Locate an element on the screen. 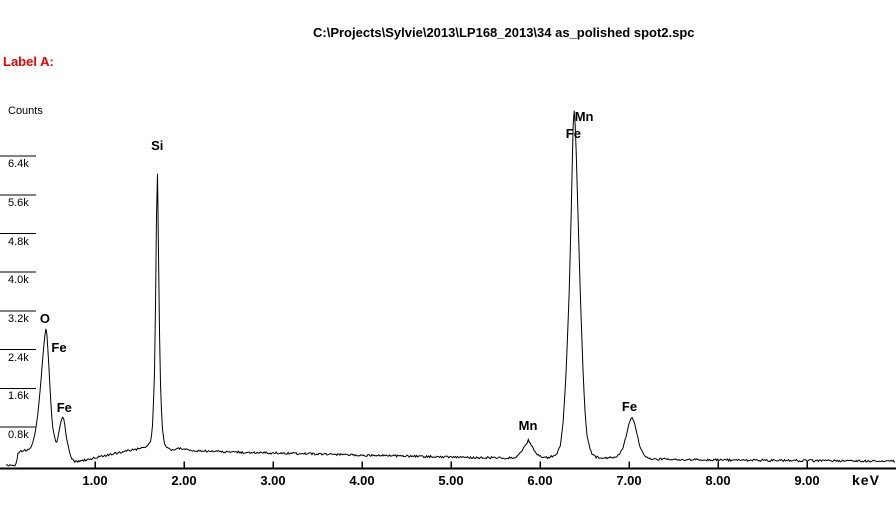 This screenshot has height=521, width=896. x-tick-label: 8.00 is located at coordinates (718, 480).